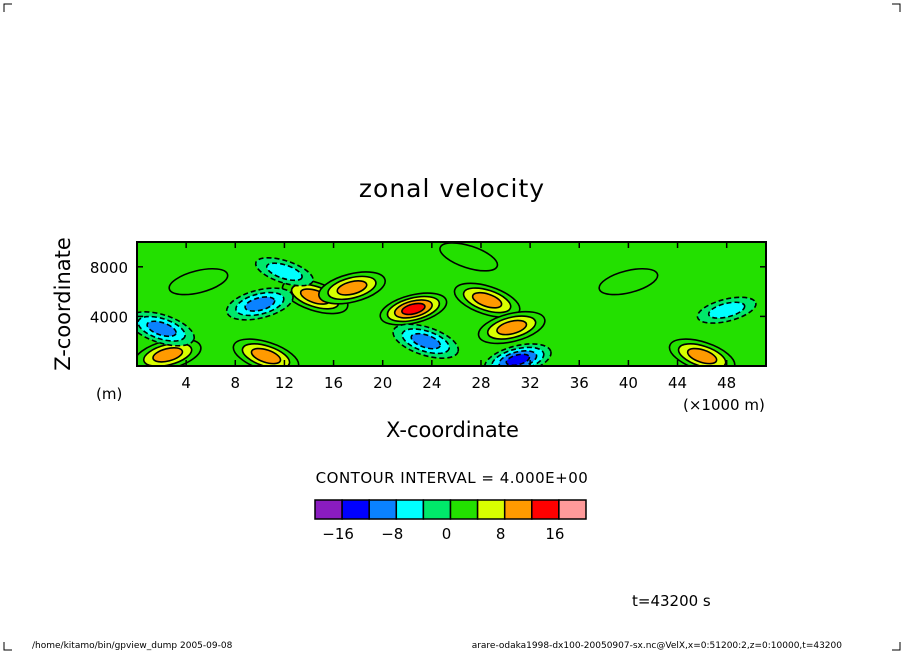 This screenshot has width=904, height=654. I want to click on y-tick-label: 8000, so click(109, 268).